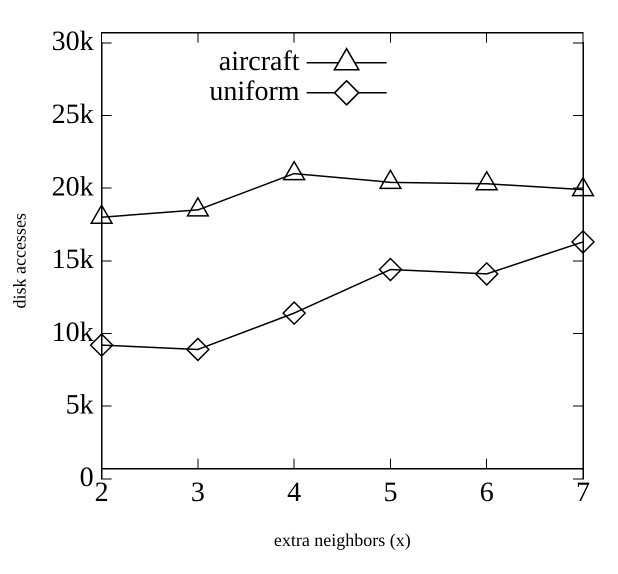  I want to click on y-tick-label: 5k, so click(80, 404).